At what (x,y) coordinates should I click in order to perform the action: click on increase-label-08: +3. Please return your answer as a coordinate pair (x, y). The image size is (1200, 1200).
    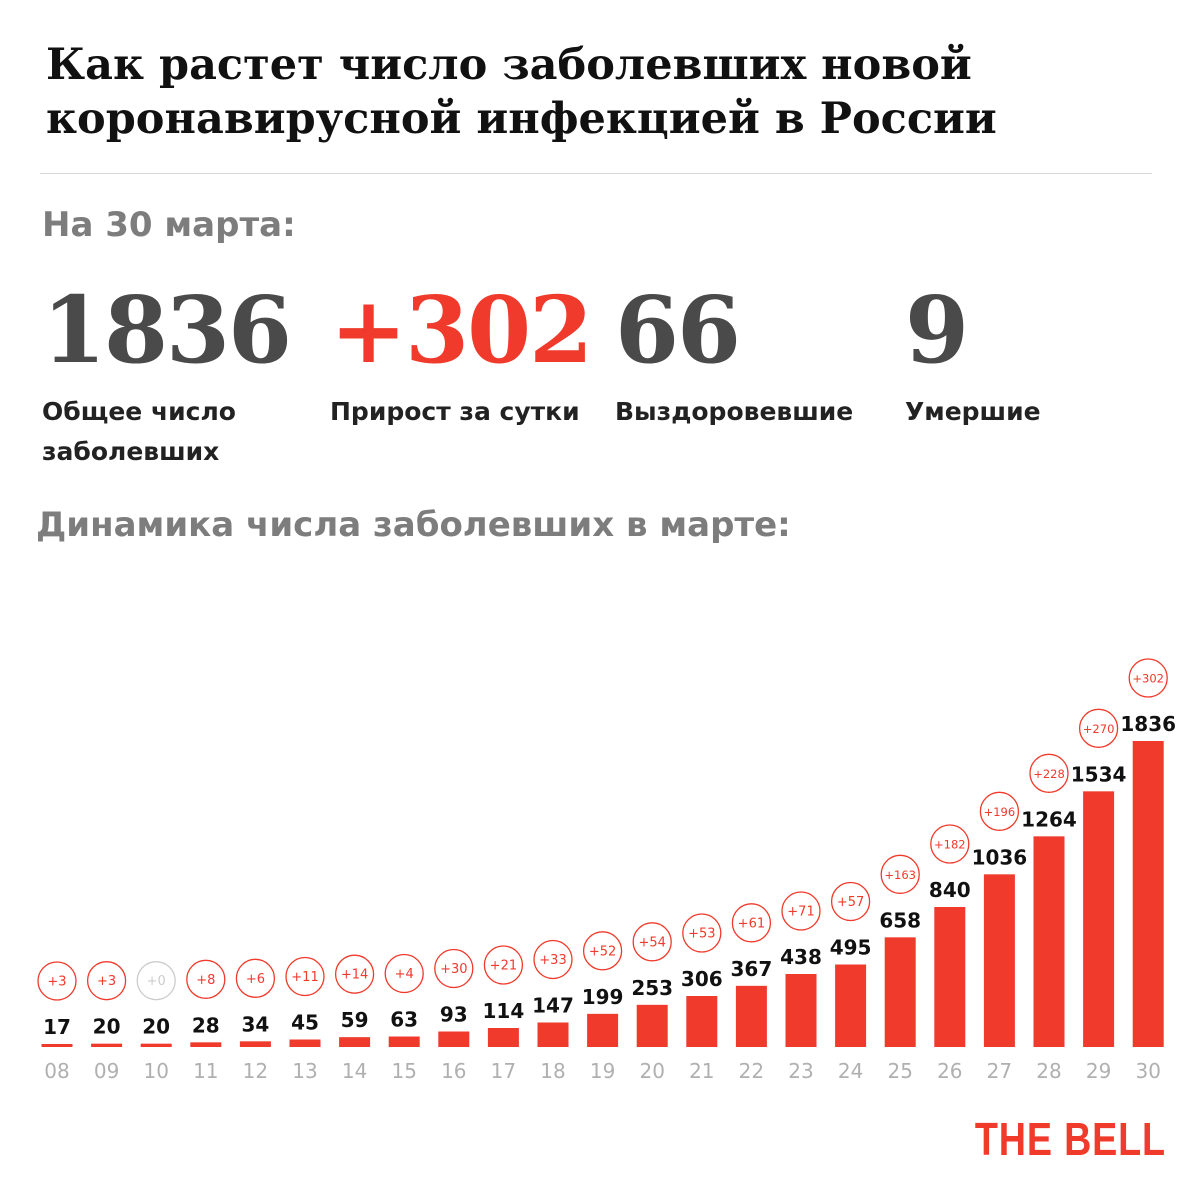
    Looking at the image, I should click on (56, 982).